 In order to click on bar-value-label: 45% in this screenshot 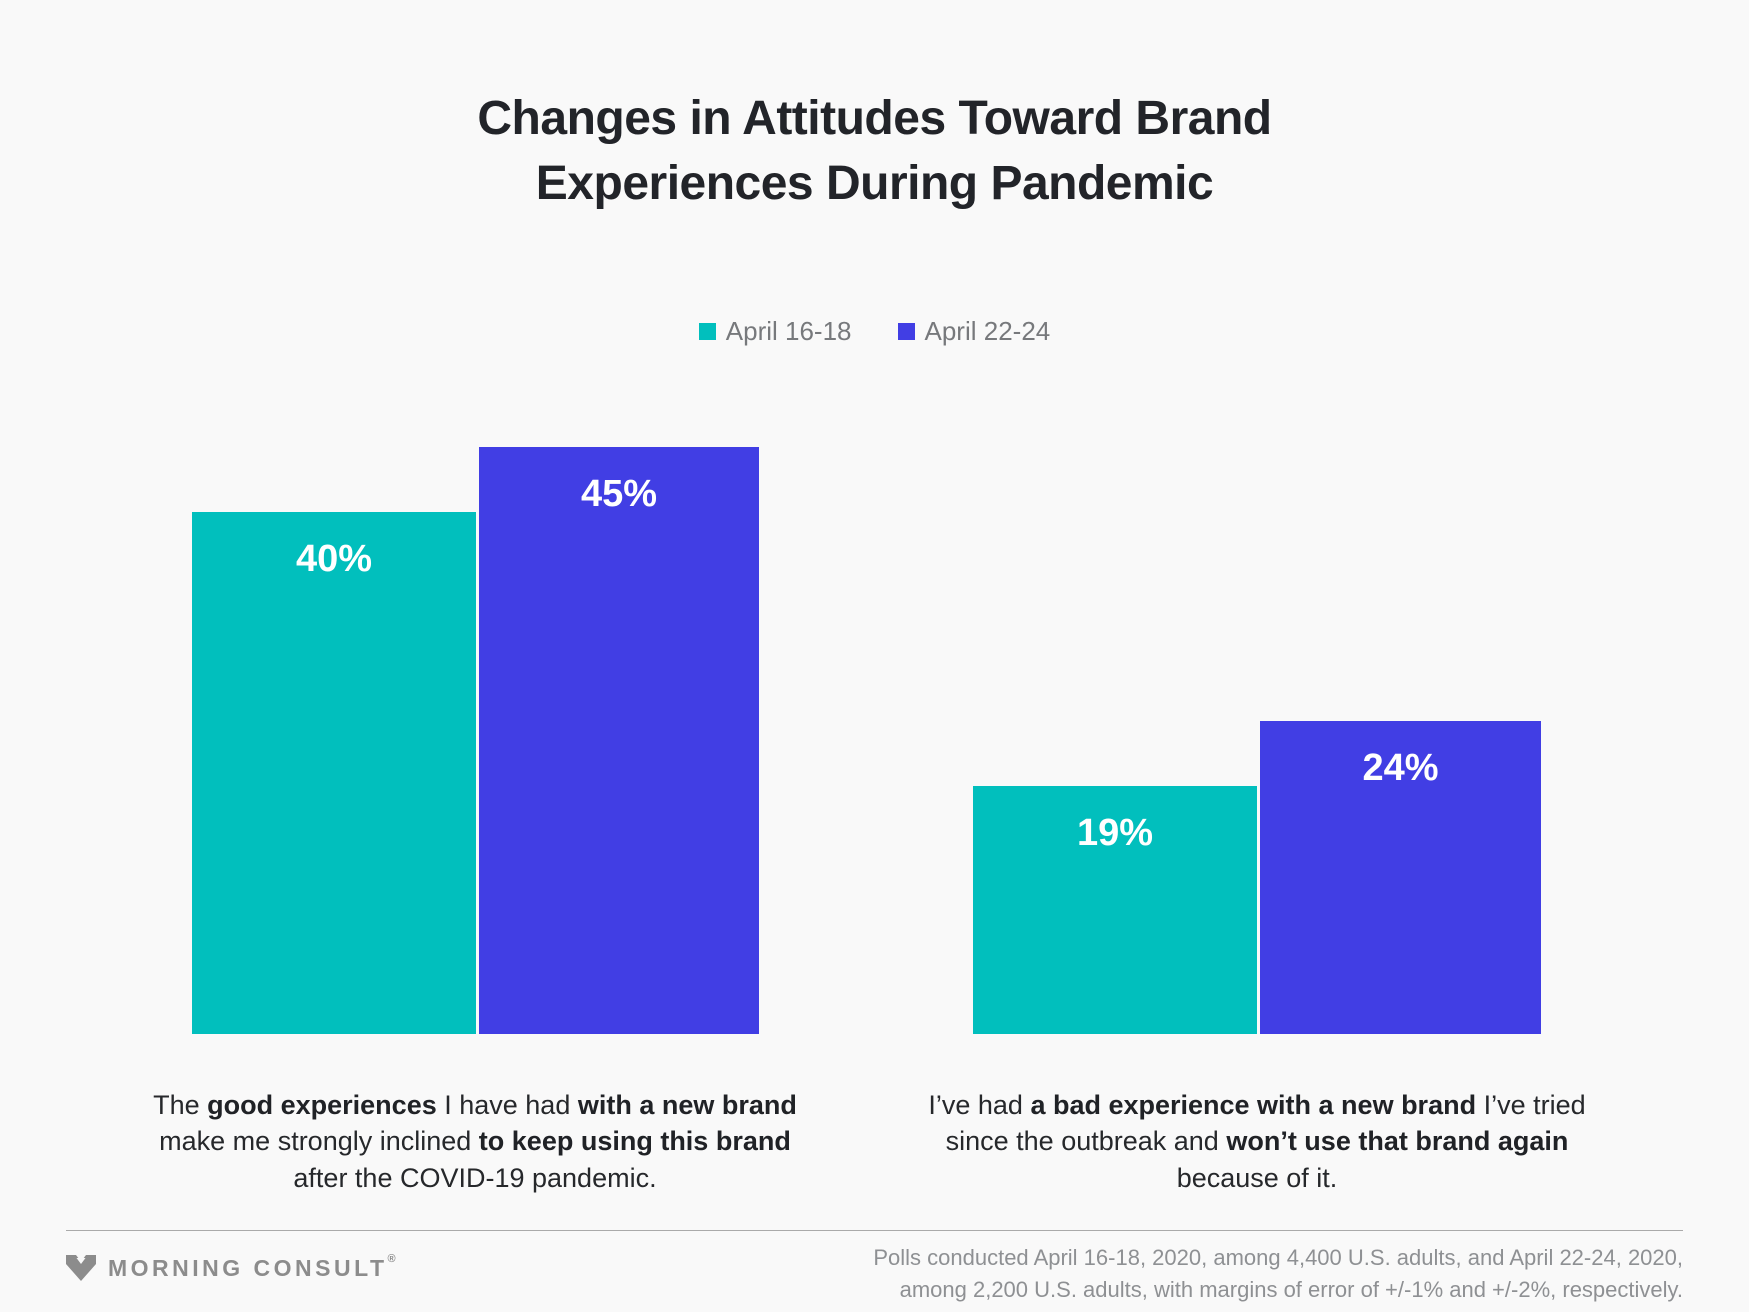, I will do `click(619, 494)`.